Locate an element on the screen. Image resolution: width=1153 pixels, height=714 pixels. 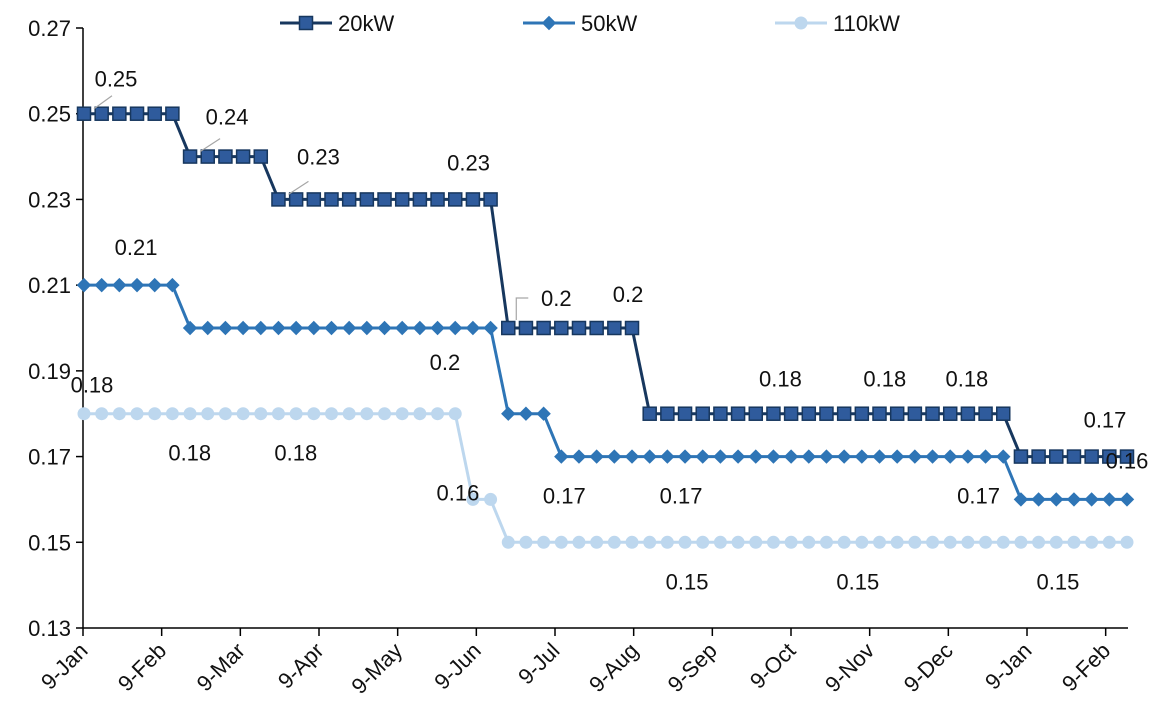
x-tick-label: 9-Aug is located at coordinates (613, 667).